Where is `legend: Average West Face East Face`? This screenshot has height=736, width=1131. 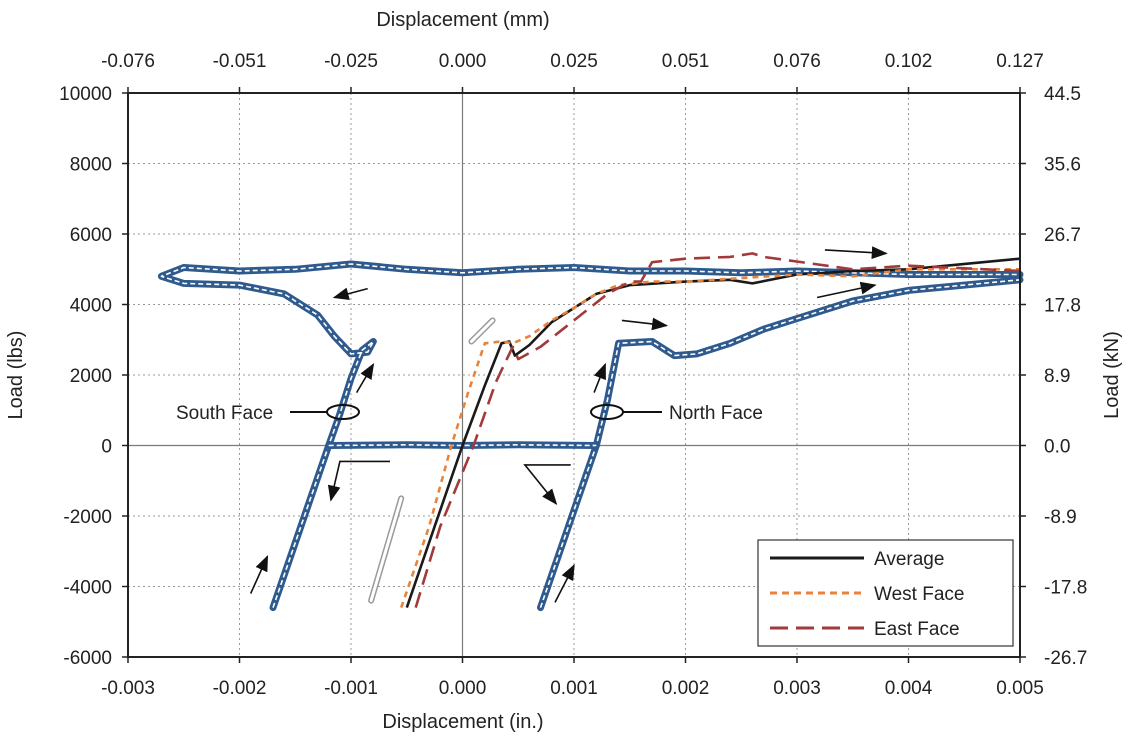
legend: Average West Face East Face is located at coordinates (885, 593).